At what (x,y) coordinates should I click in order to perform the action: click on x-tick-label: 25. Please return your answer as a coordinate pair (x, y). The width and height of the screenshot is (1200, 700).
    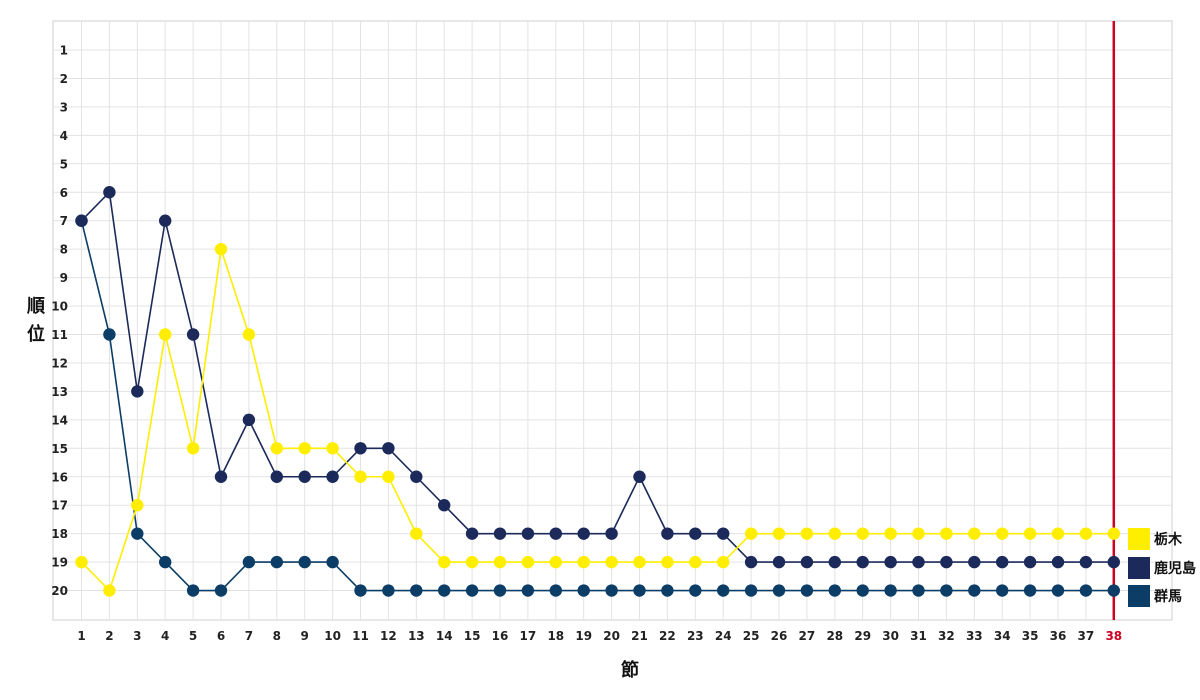
    Looking at the image, I should click on (751, 636).